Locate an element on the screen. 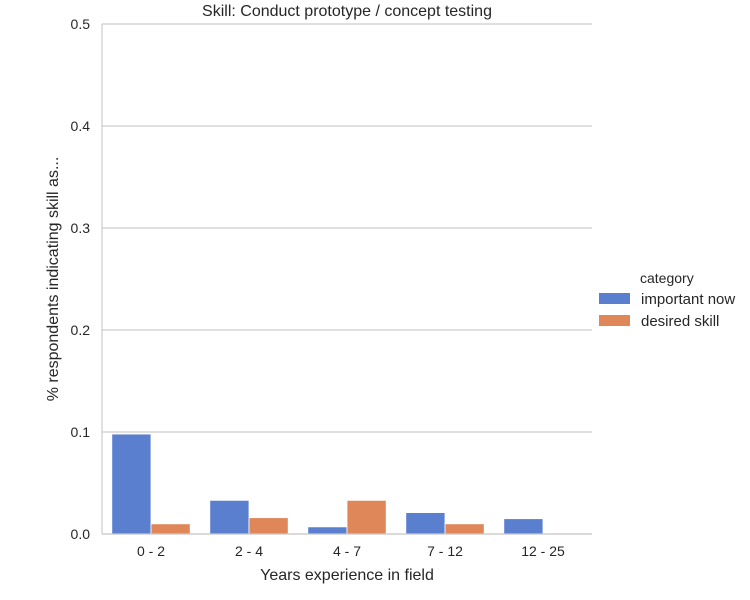 The height and width of the screenshot is (600, 750). x-tick-label: 0 - 2 is located at coordinates (151, 551).